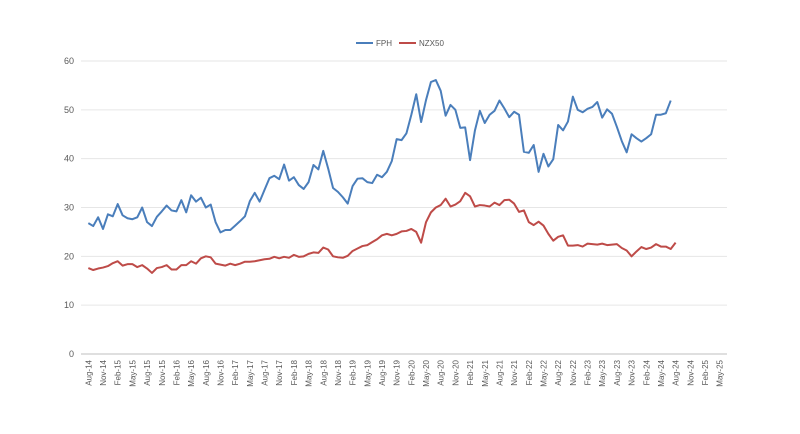 This screenshot has height=434, width=800. What do you see at coordinates (485, 372) in the screenshot?
I see `x-tick-label: May-21` at bounding box center [485, 372].